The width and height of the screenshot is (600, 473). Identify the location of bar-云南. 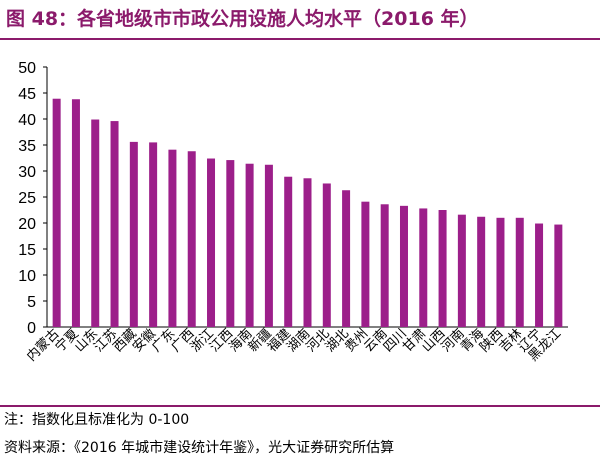
(384, 265).